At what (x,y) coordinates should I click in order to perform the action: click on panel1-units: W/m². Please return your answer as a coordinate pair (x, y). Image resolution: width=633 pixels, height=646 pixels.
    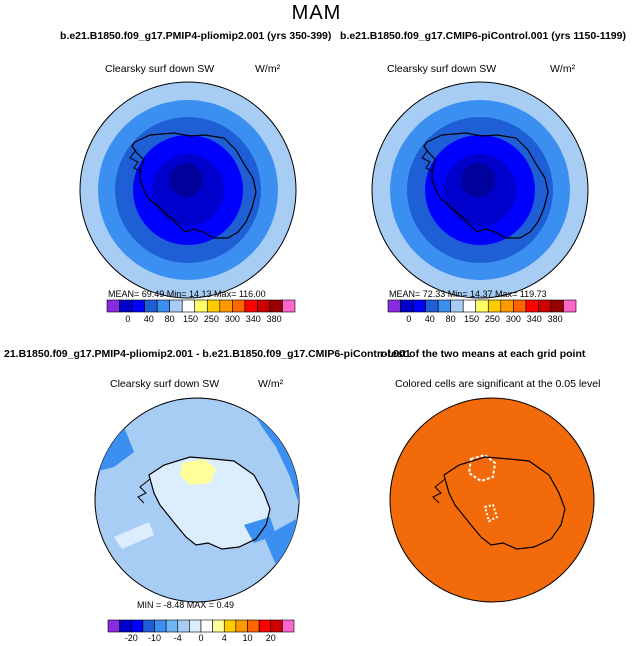
    Looking at the image, I should click on (268, 69).